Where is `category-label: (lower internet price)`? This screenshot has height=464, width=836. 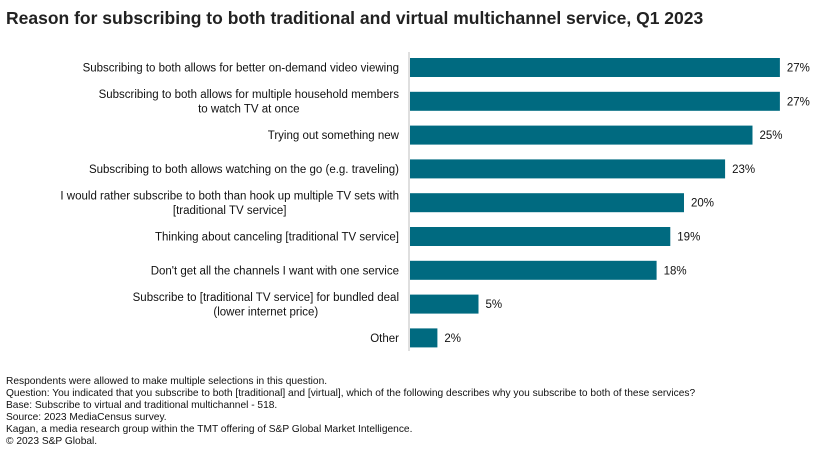 category-label: (lower internet price) is located at coordinates (265, 312).